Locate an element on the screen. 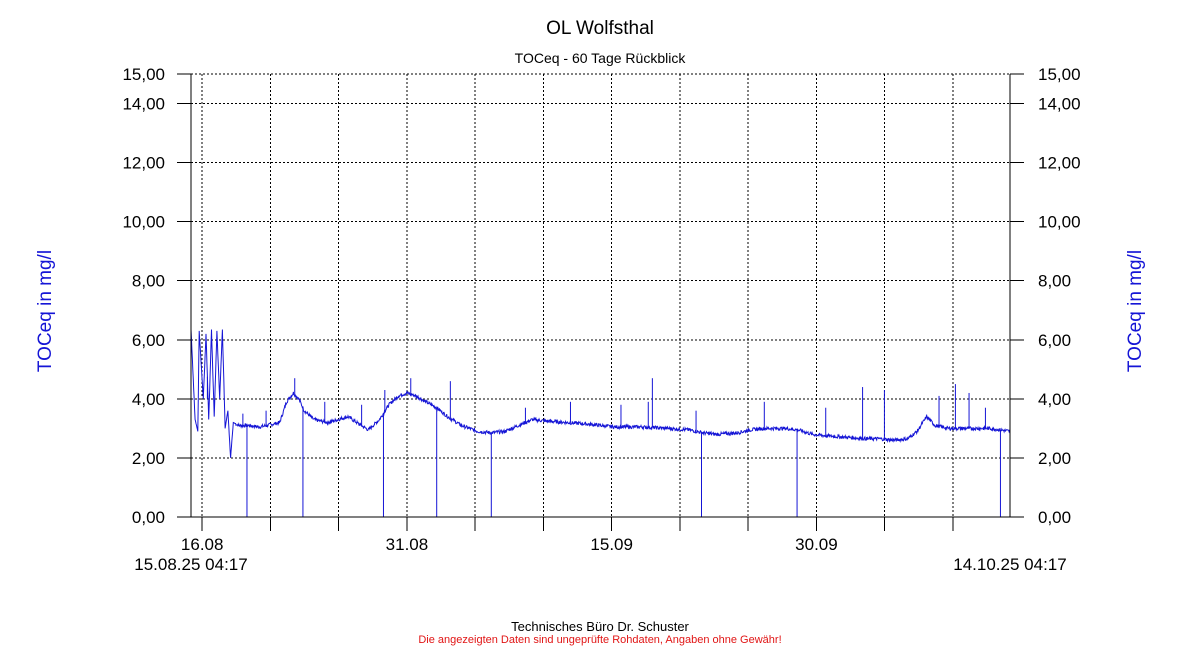  y-tick-label-left: 10,00 is located at coordinates (143, 222).